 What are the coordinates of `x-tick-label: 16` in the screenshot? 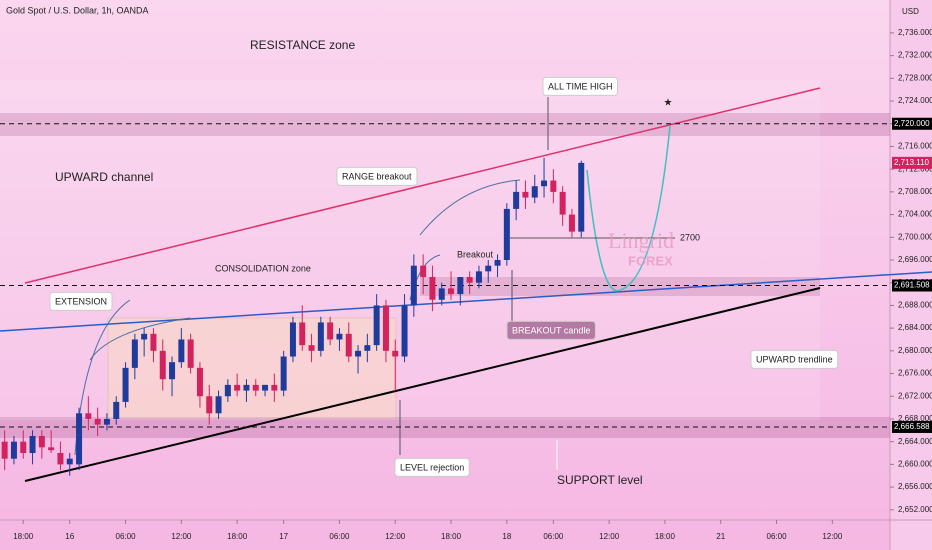 It's located at (69, 536).